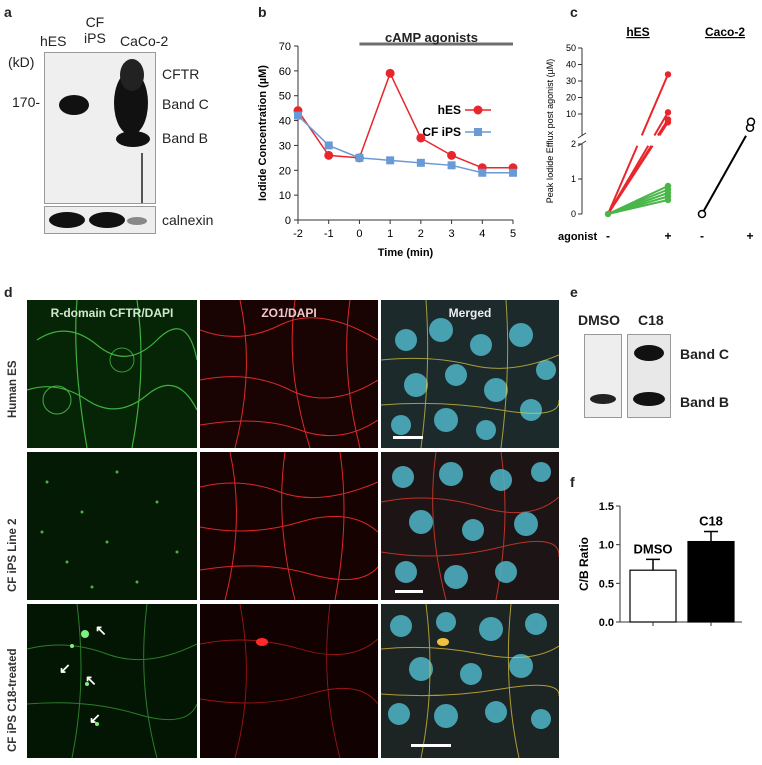 The height and width of the screenshot is (765, 762). Describe the element at coordinates (599, 320) in the screenshot. I see `lane-label-dmso: DMSO` at that location.